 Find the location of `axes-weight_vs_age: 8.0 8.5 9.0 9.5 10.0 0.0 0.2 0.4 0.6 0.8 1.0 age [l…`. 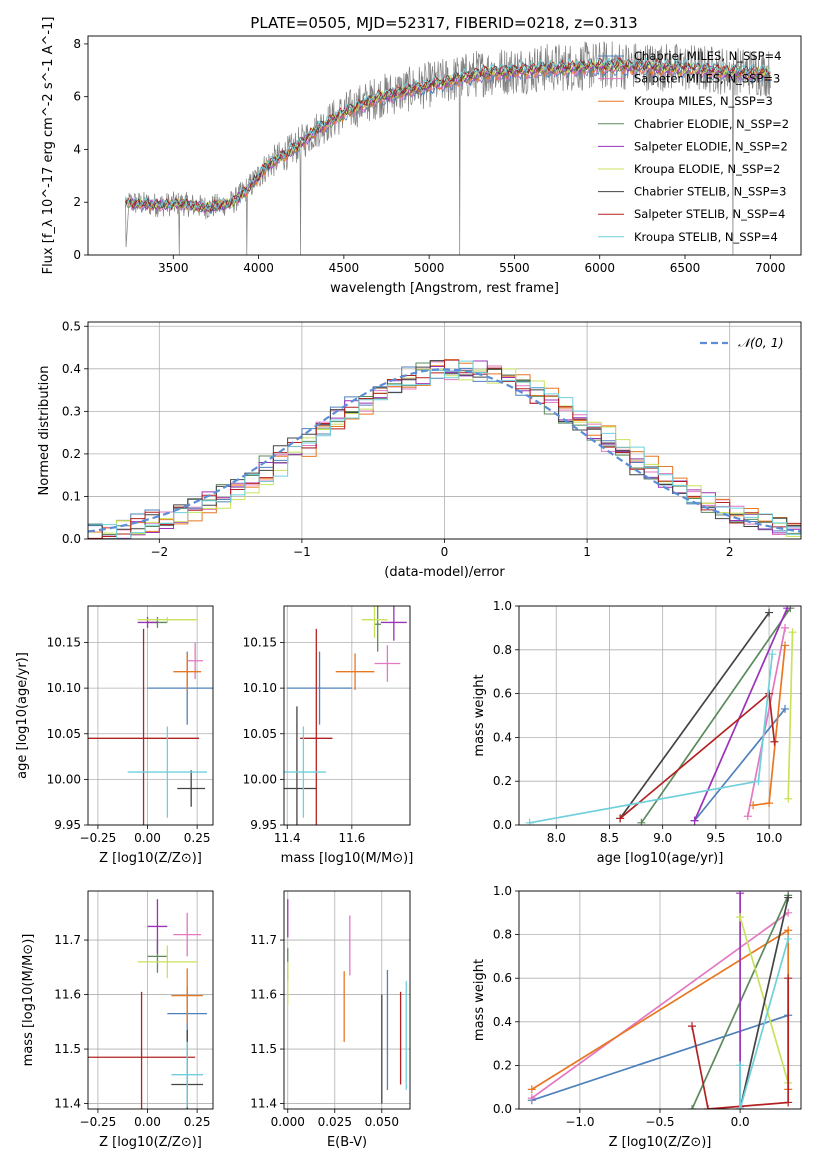

axes-weight_vs_age: 8.0 8.5 9.0 9.5 10.0 0.0 0.2 0.4 0.6 0.8 1.0 age [l… is located at coordinates (637, 732).